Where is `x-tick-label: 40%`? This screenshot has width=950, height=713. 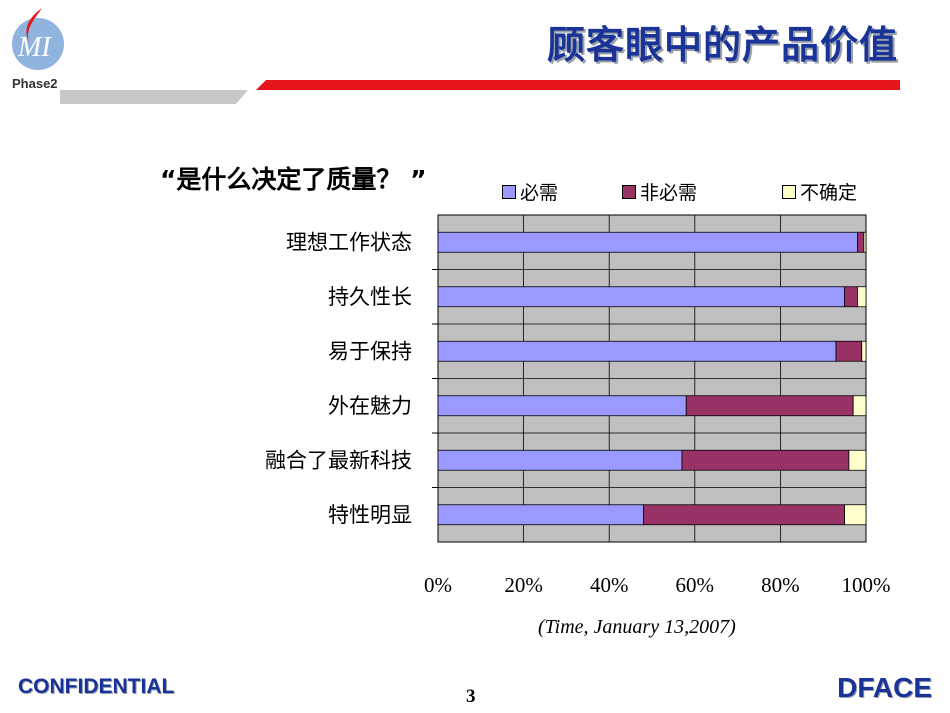 x-tick-label: 40% is located at coordinates (609, 585).